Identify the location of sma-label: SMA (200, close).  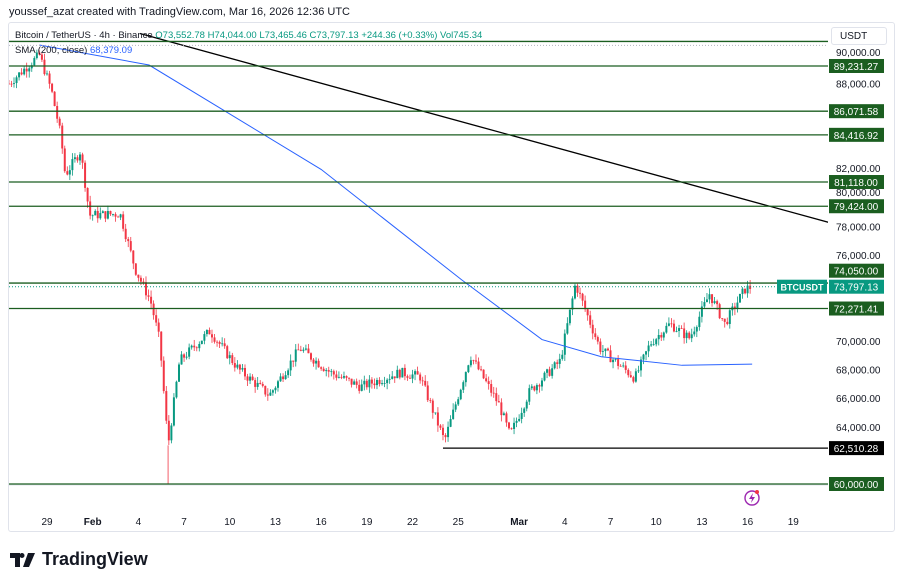
(51, 50).